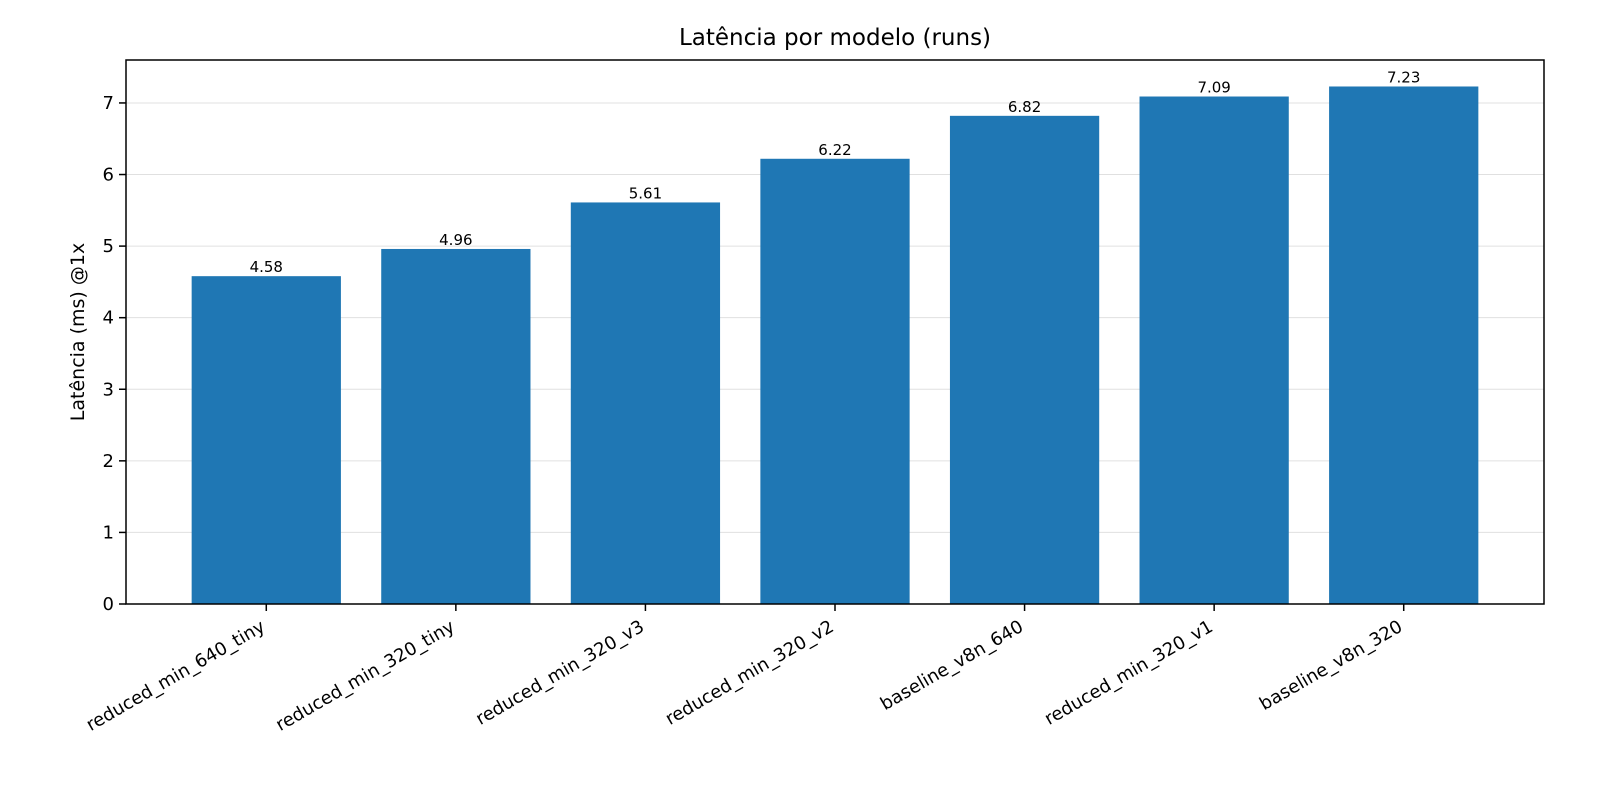 The height and width of the screenshot is (800, 1600). Describe the element at coordinates (114, 354) in the screenshot. I see `y-axis: 0 1 2 3 4 5 6 7` at that location.